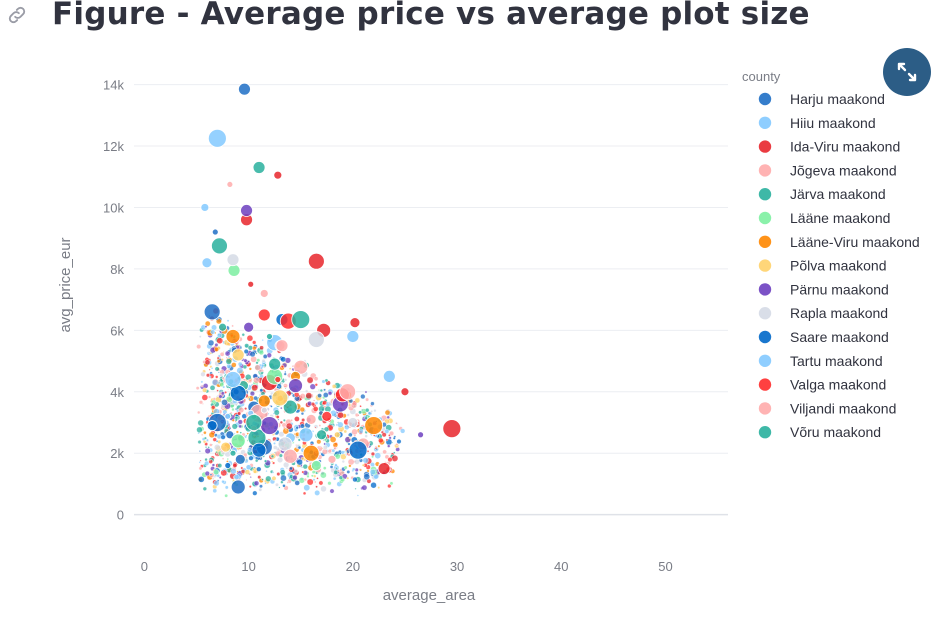 This screenshot has height=620, width=932. I want to click on y-tick-label: 6k, so click(117, 330).